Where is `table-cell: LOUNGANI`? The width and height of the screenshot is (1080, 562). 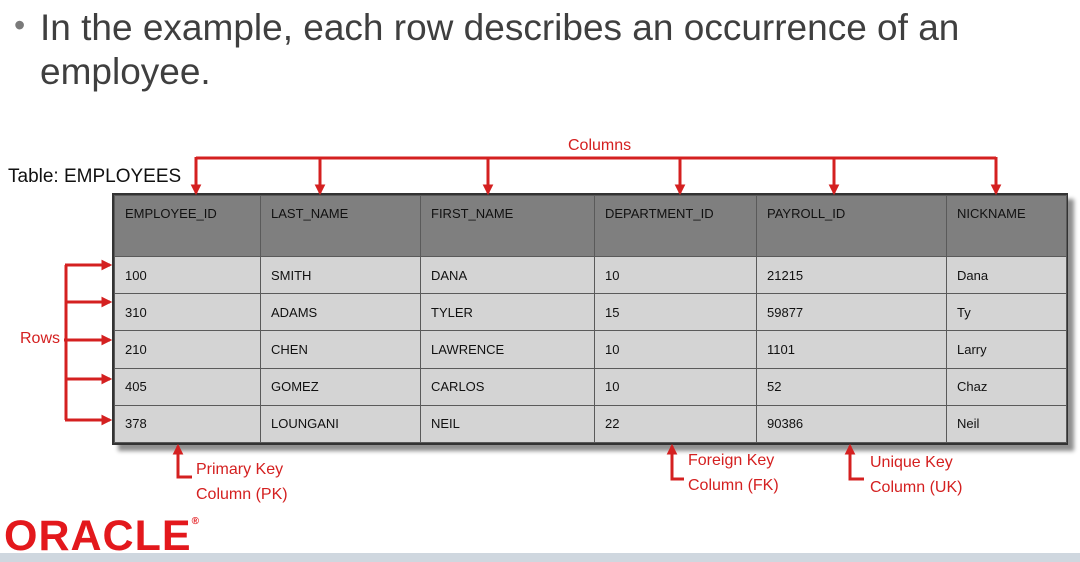 table-cell: LOUNGANI is located at coordinates (340, 424).